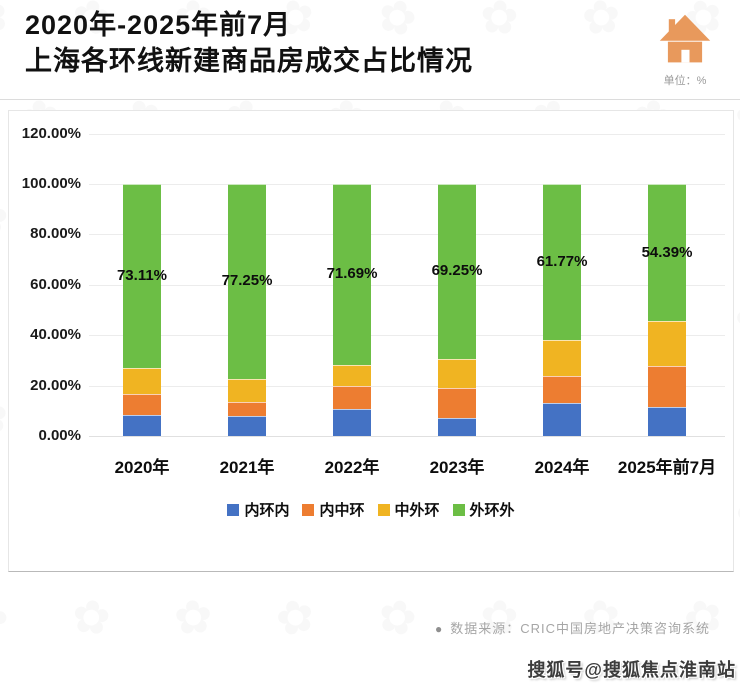 This screenshot has width=740, height=690. What do you see at coordinates (249, 60) in the screenshot?
I see `page-title-line2: 上海各环线新建商品房成交占比情况` at bounding box center [249, 60].